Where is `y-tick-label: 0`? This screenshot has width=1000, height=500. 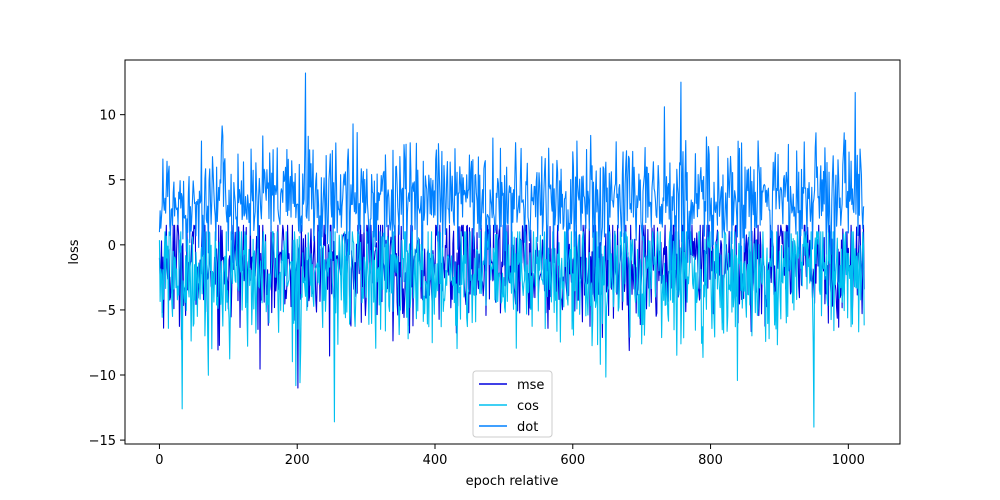
y-tick-label: 0 is located at coordinates (112, 246).